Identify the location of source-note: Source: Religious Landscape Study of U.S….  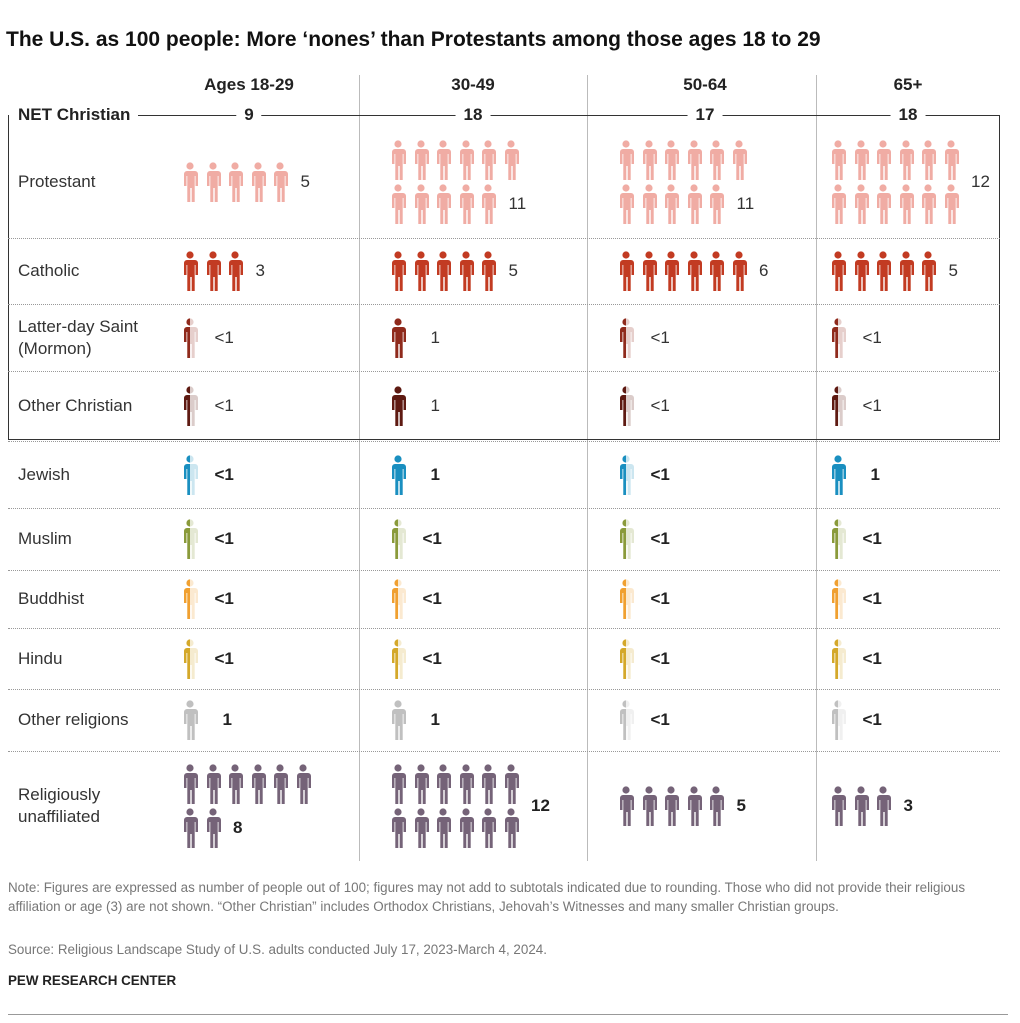
(277, 949).